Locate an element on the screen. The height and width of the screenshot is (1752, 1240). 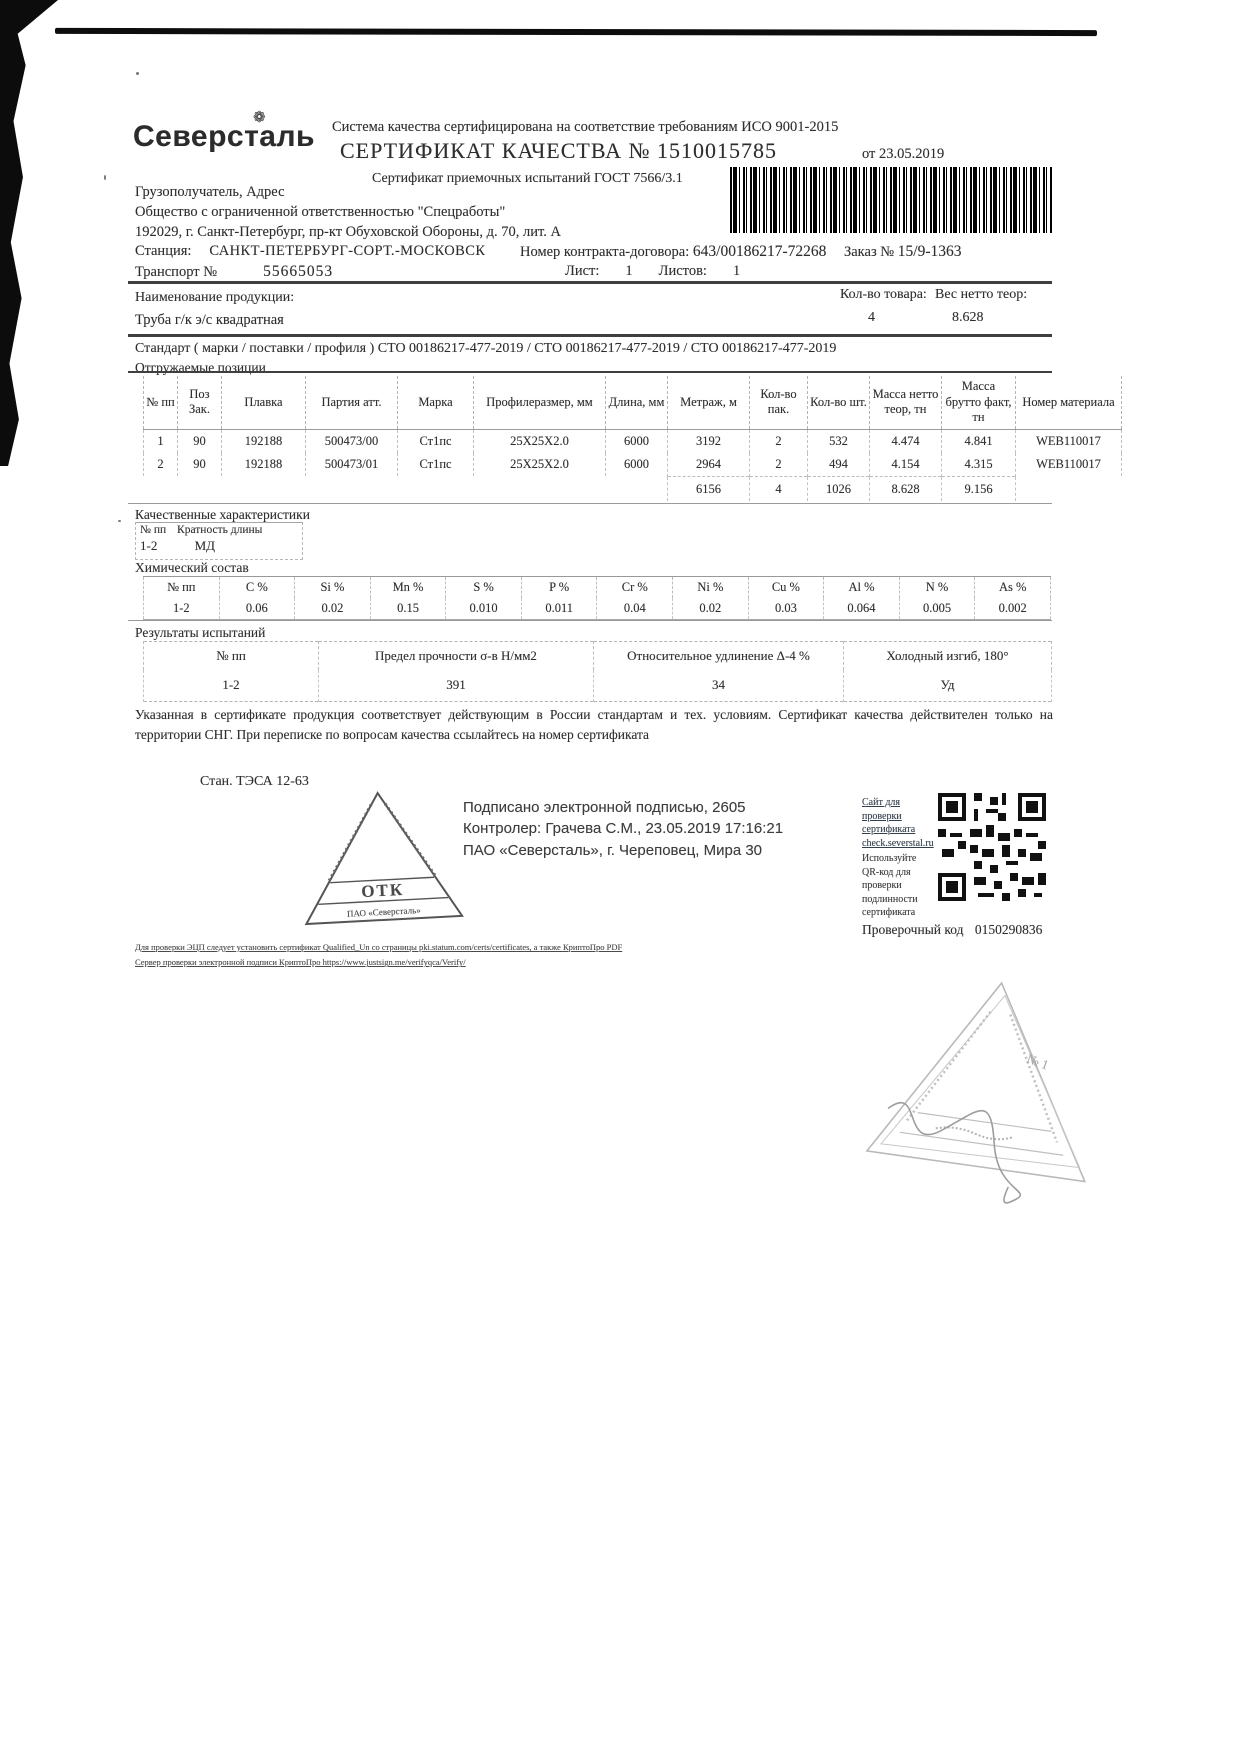
cell: 4.154 is located at coordinates (905, 464).